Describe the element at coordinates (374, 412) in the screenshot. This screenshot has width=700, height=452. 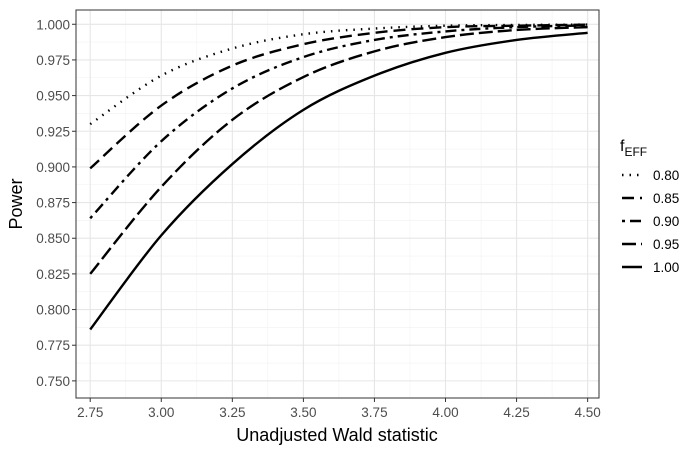
I see `x-tick-label: 3.75` at that location.